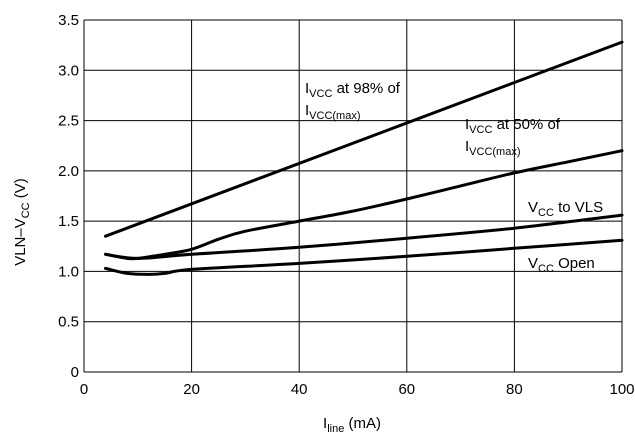 The image size is (635, 439). What do you see at coordinates (68, 70) in the screenshot?
I see `y-tick-label: 3.0` at bounding box center [68, 70].